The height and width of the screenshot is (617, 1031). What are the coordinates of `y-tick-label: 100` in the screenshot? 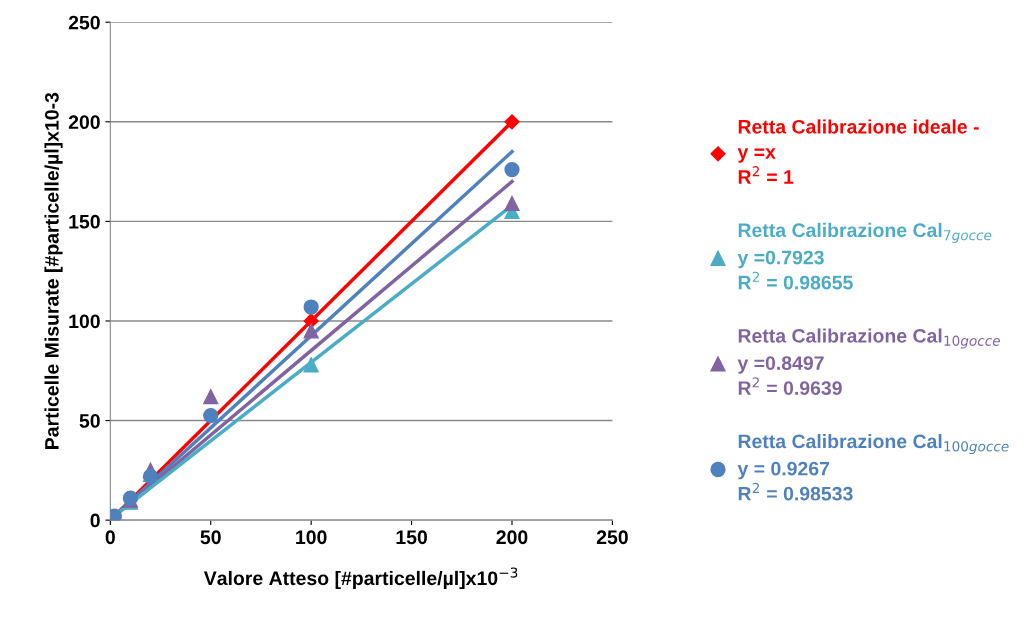 It's located at (84, 321).